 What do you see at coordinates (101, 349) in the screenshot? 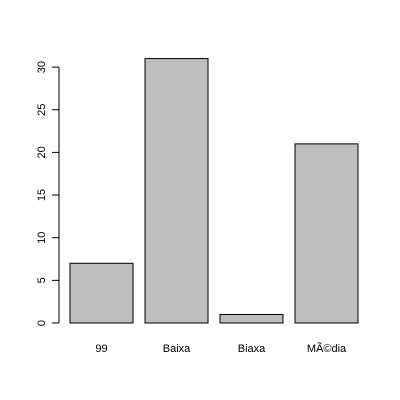
I see `category-label-0: 99` at bounding box center [101, 349].